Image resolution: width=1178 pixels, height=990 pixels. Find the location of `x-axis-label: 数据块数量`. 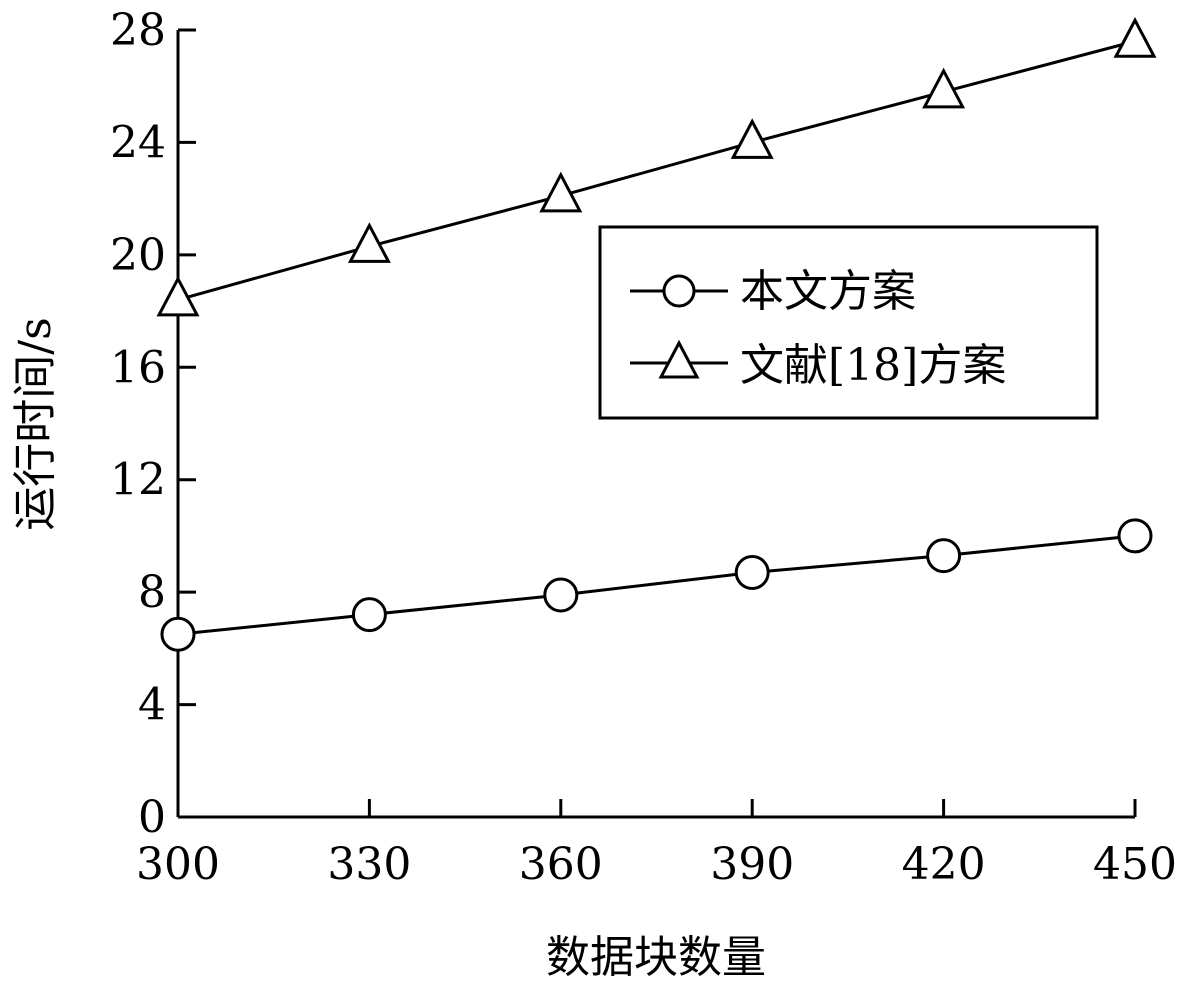

x-axis-label: 数据块数量 is located at coordinates (656, 957).